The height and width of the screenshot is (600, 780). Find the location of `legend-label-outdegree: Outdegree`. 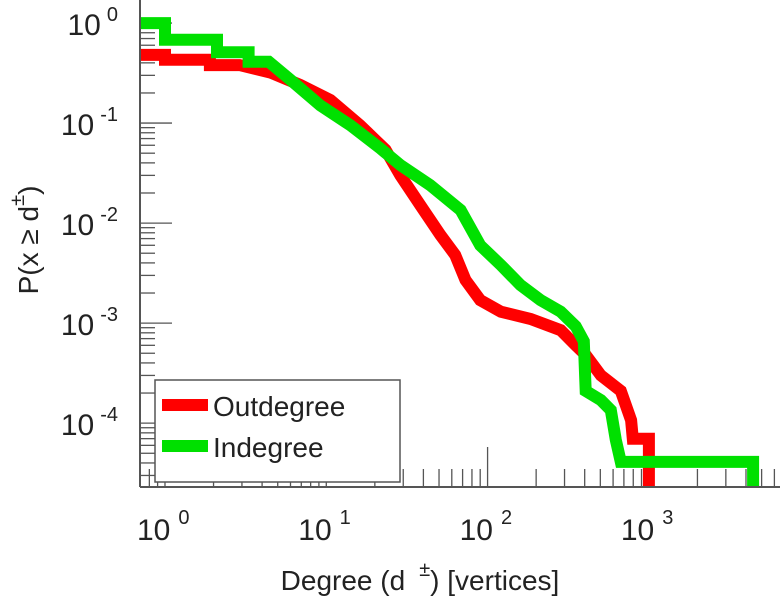

legend-label-outdegree: Outdegree is located at coordinates (279, 406).